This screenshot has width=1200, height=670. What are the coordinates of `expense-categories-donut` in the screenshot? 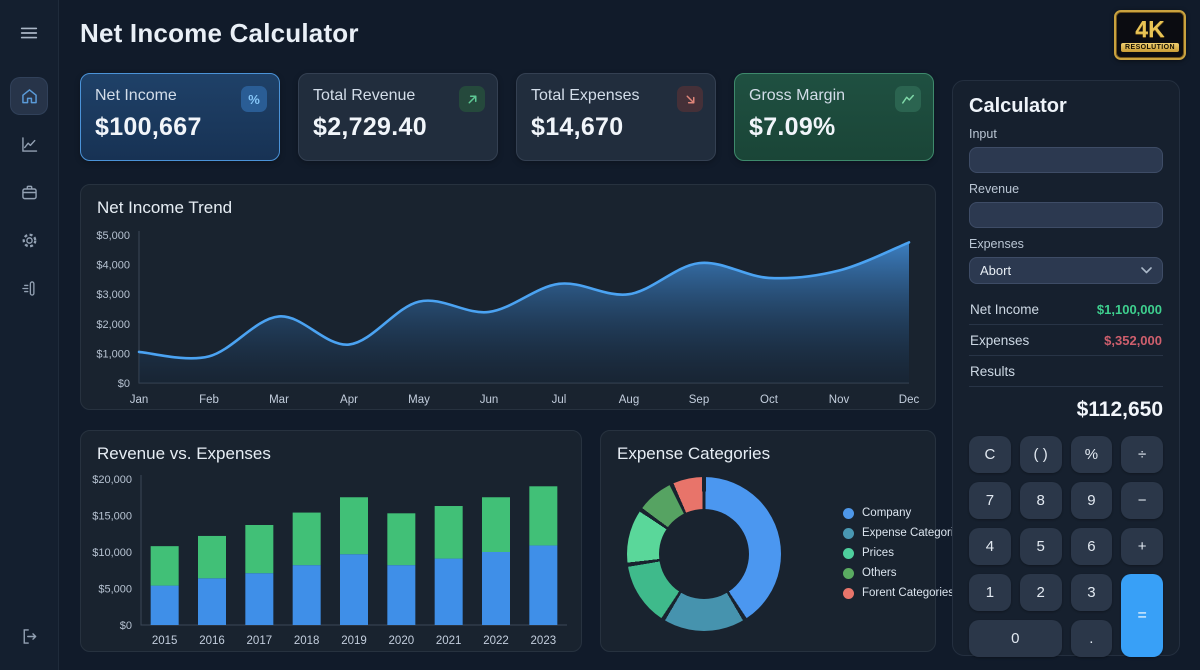 It's located at (704, 554).